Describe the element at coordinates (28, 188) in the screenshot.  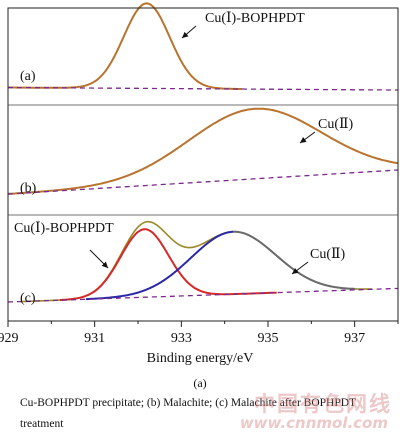
I see `panel-label-b: (b)` at that location.